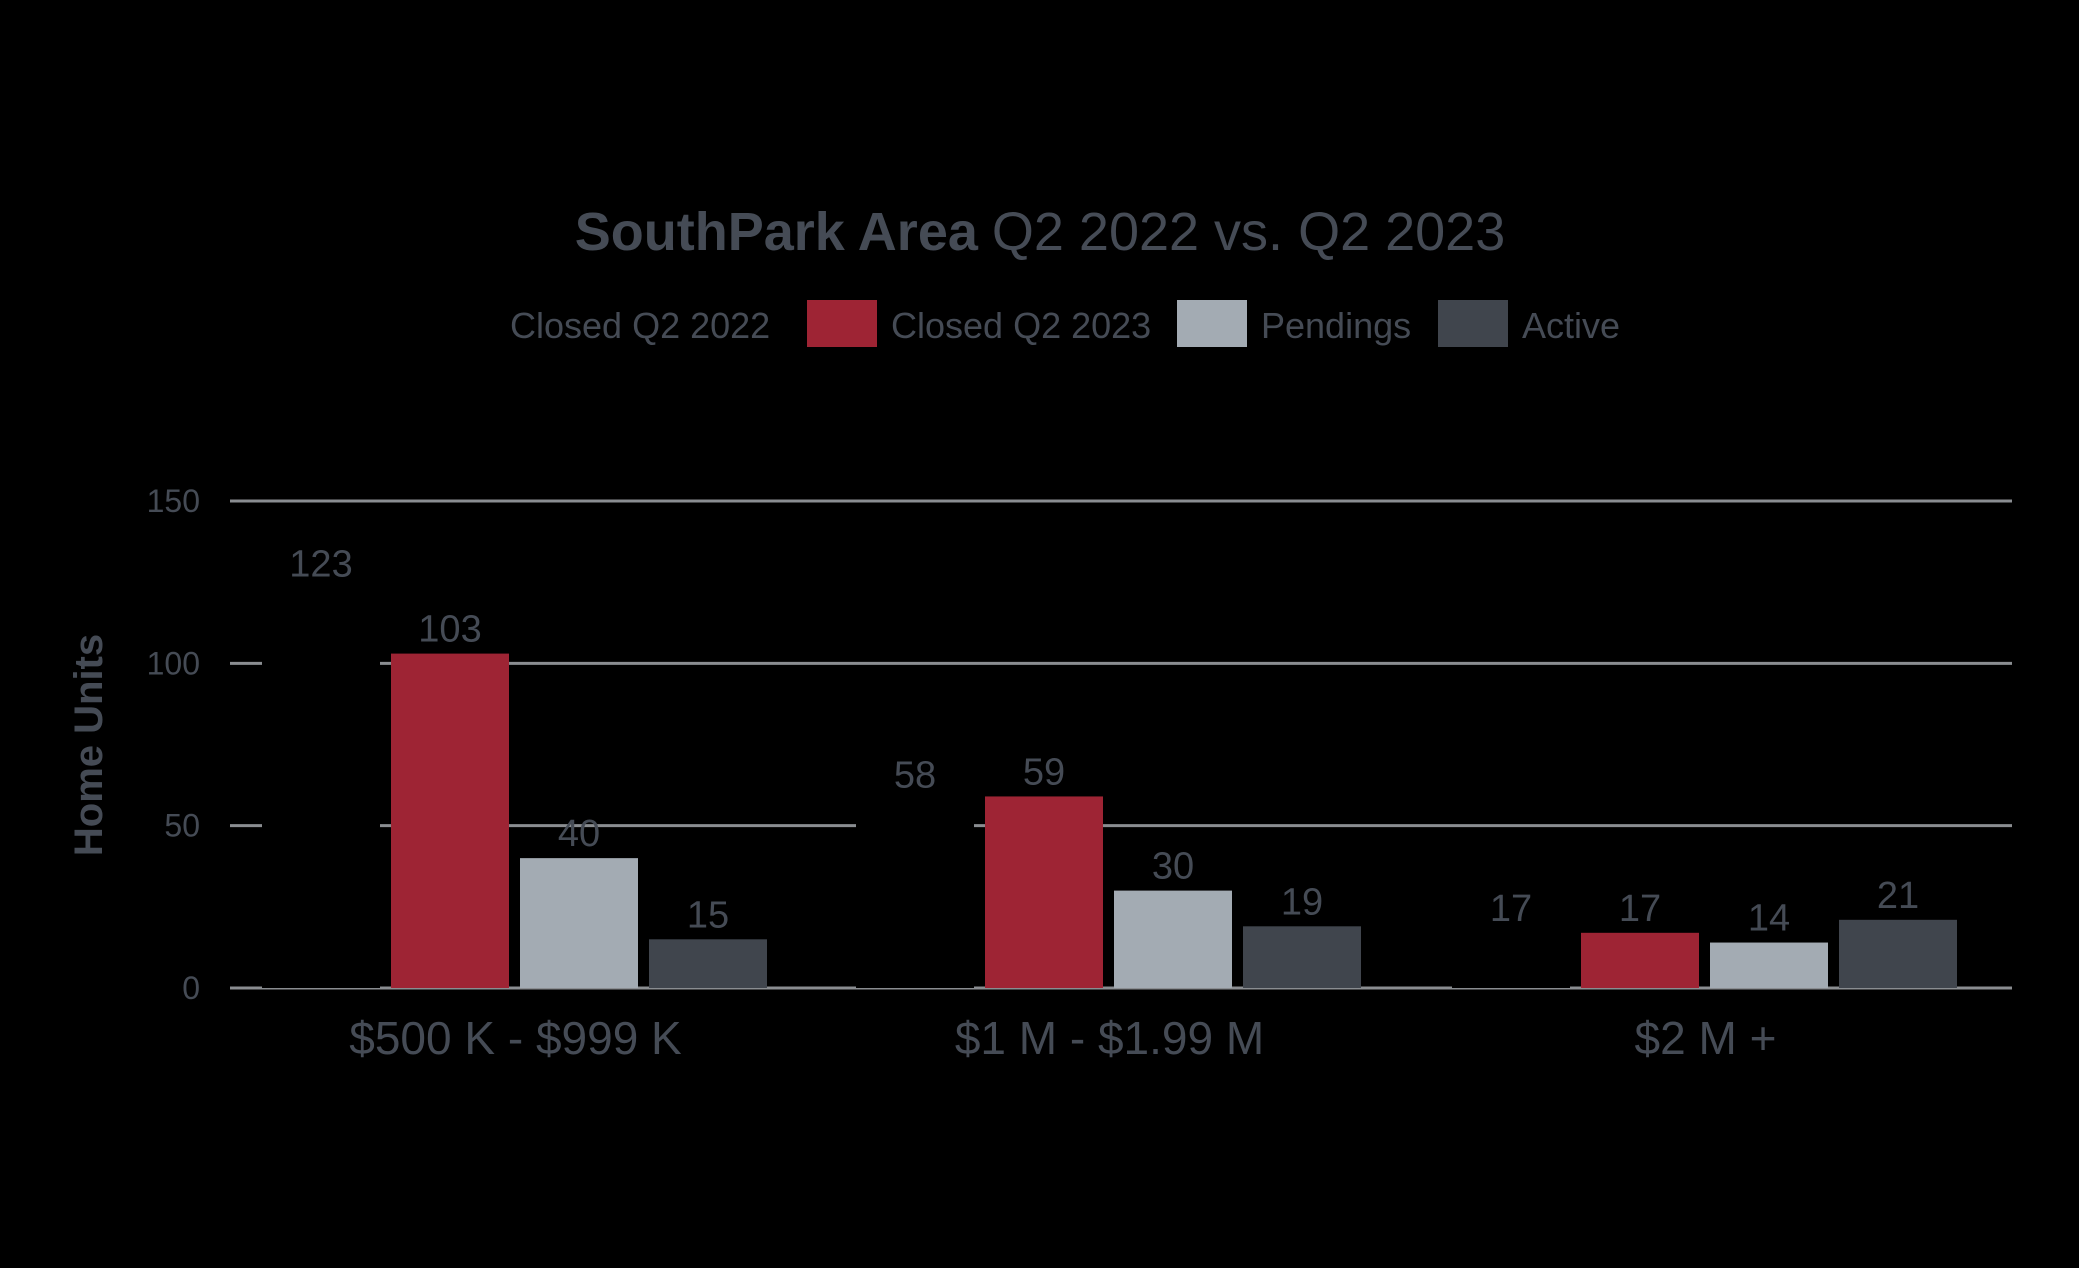 This screenshot has width=2079, height=1268. What do you see at coordinates (915, 776) in the screenshot?
I see `data-label-0-1: 58` at bounding box center [915, 776].